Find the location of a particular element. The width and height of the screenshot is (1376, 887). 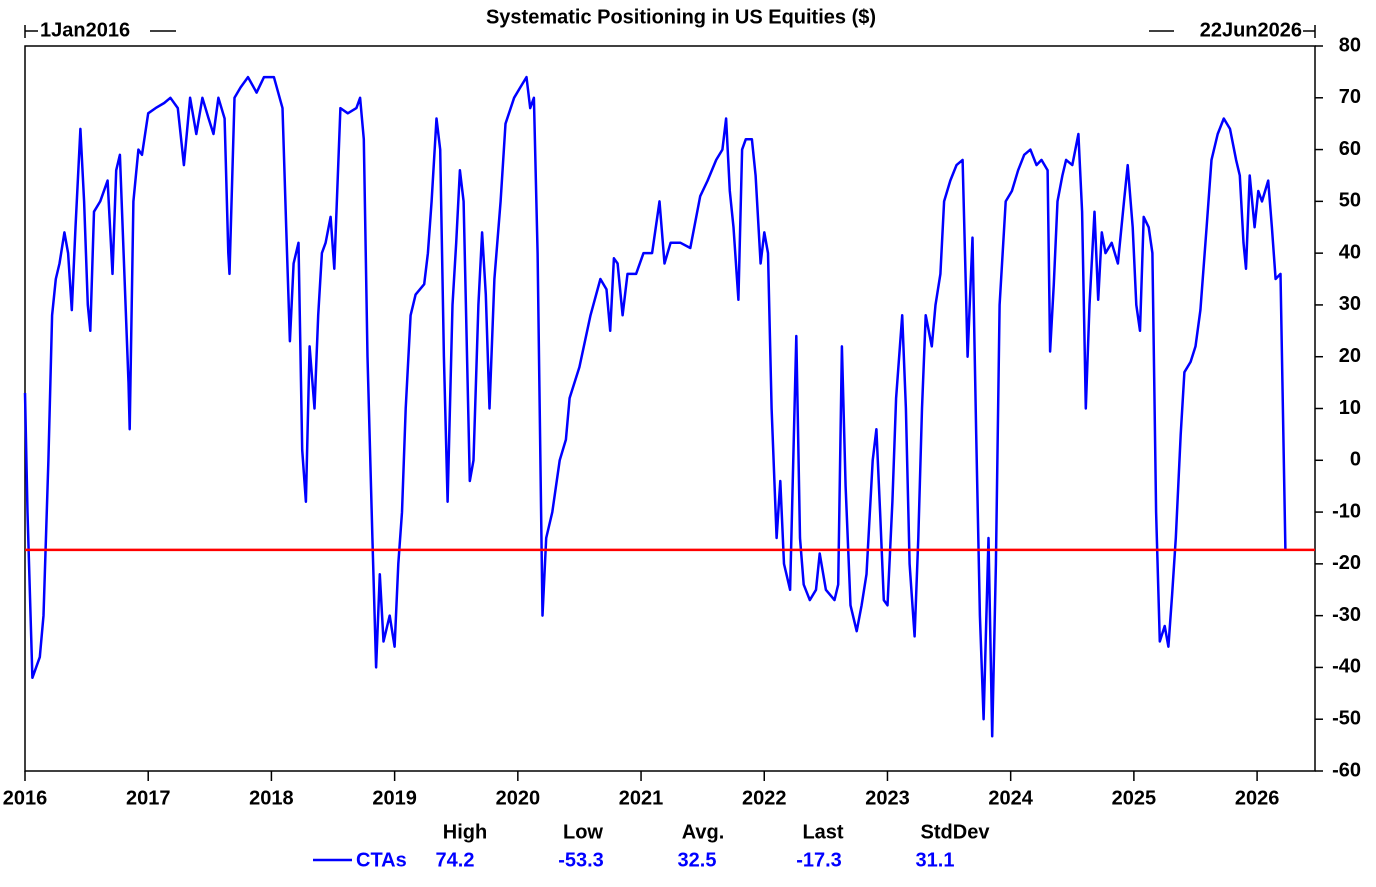

stats-value: 32.5 is located at coordinates (697, 860).